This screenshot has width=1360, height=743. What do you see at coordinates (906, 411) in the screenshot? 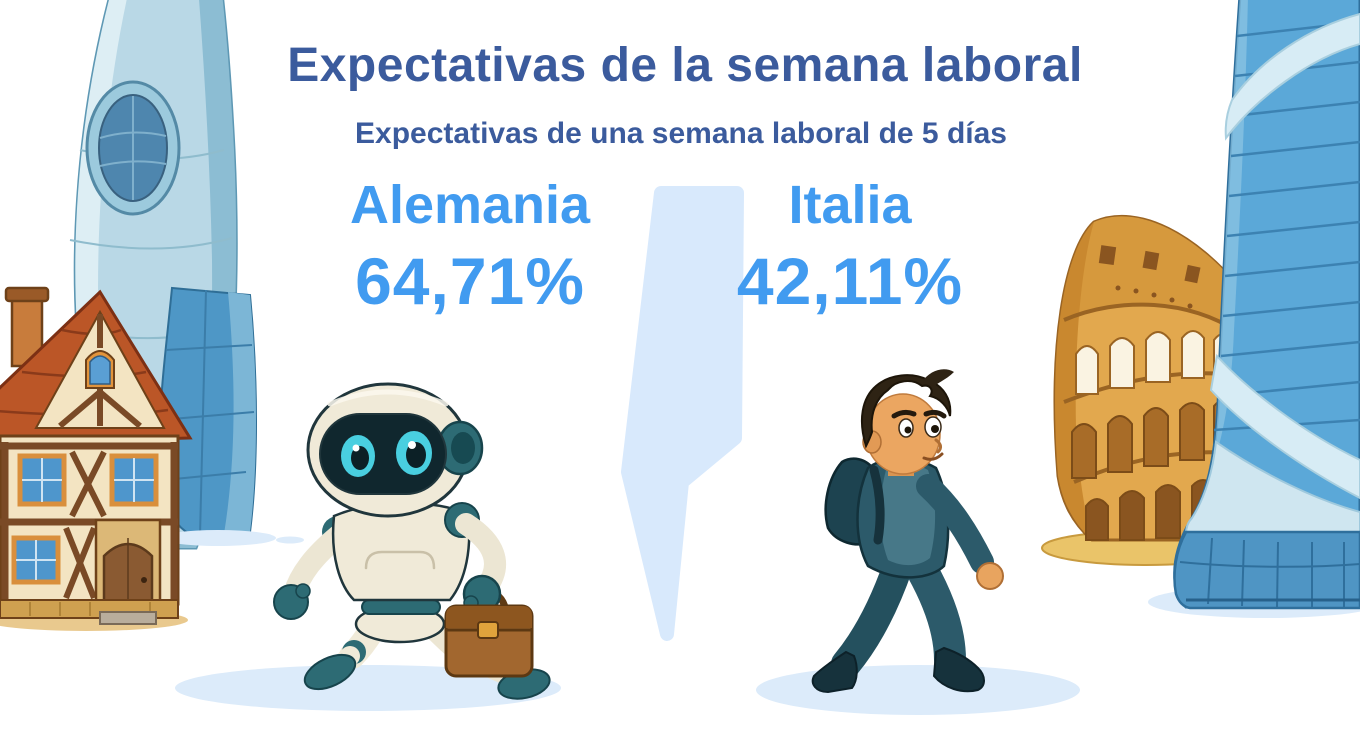
I see `man-hair` at bounding box center [906, 411].